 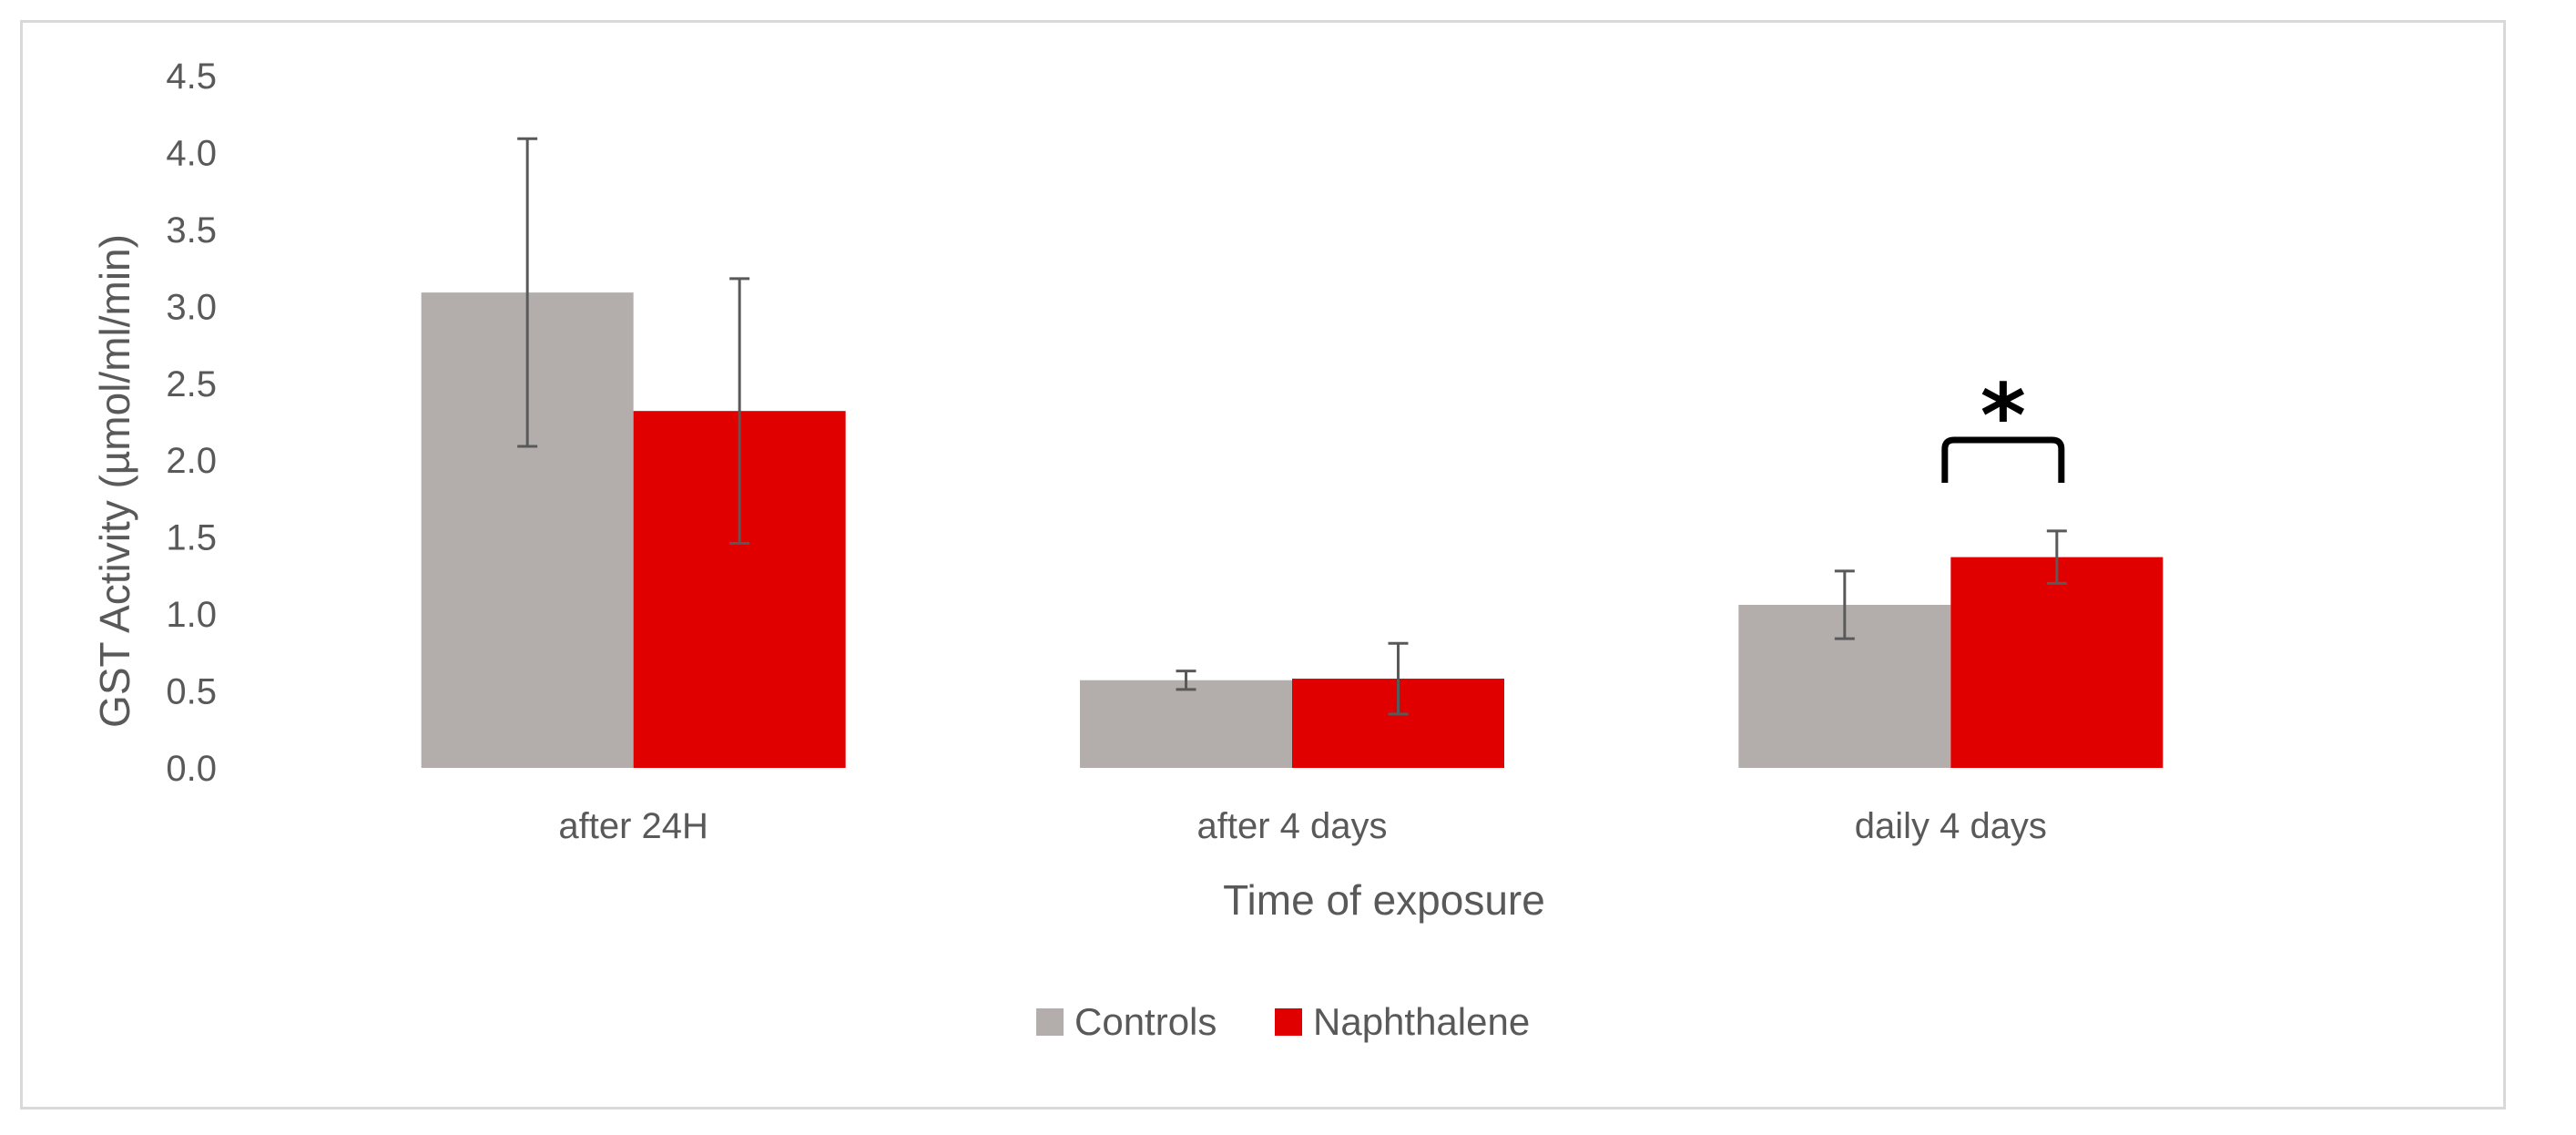 I want to click on y-axis-title-group: GST Activity (µmol/ml/min), so click(x=114, y=481).